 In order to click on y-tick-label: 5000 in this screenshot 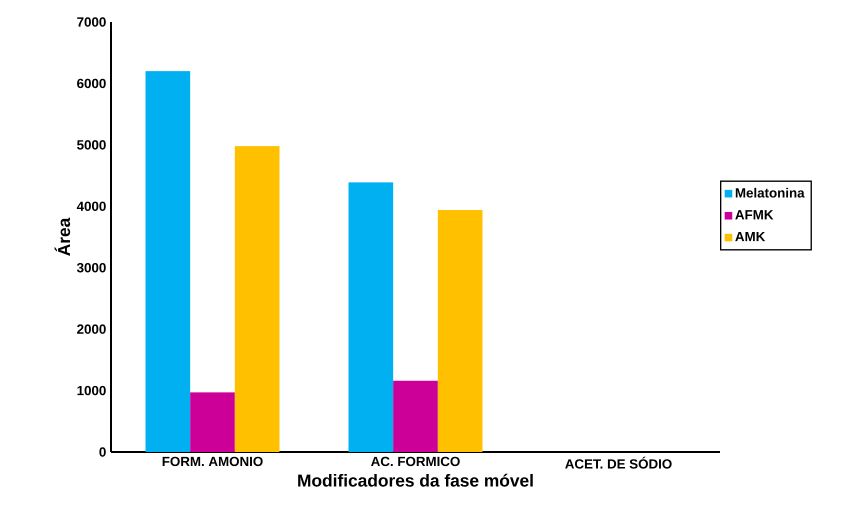, I will do `click(91, 145)`.